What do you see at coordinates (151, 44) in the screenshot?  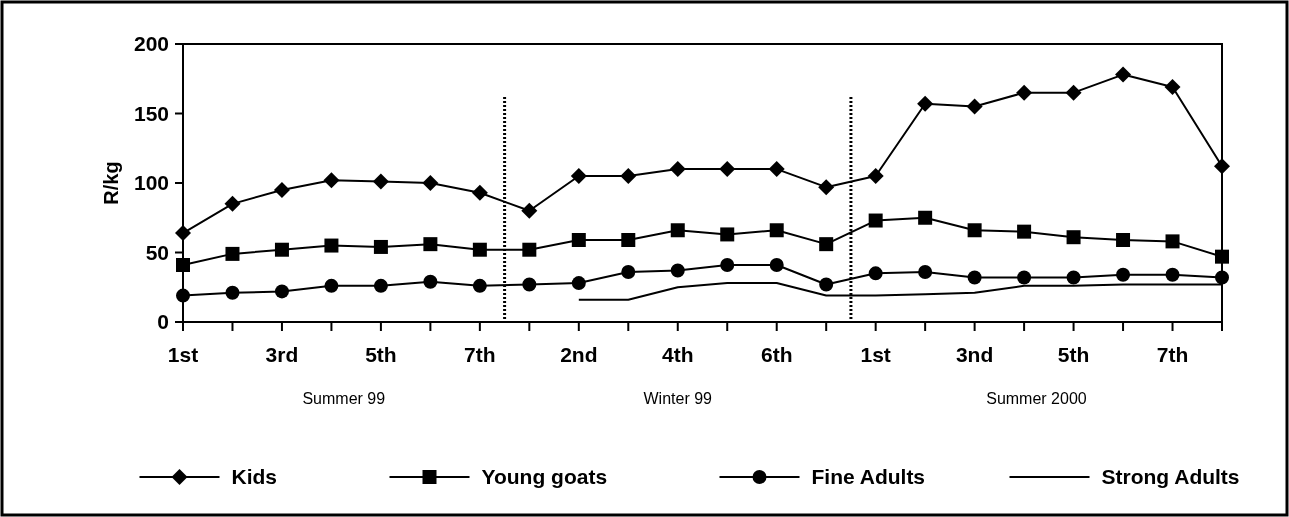 I see `y-tick-label: 200` at bounding box center [151, 44].